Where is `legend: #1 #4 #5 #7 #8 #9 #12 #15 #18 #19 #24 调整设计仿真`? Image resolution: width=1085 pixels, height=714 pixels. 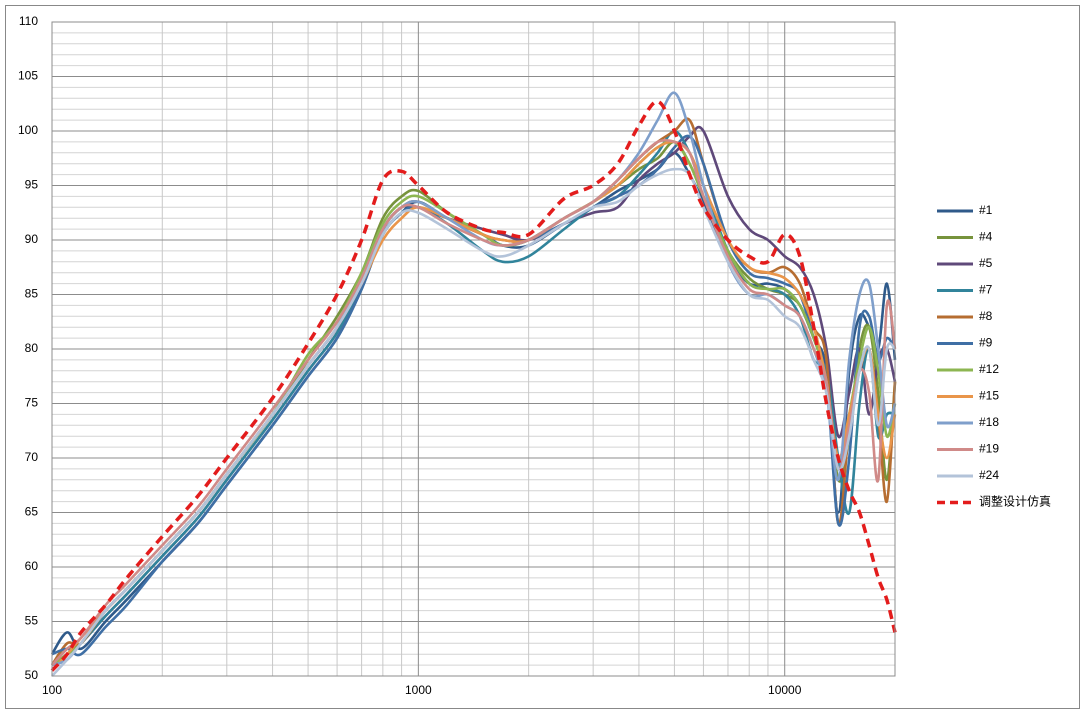
legend: #1 #4 #5 #7 #8 #9 #12 #15 #18 #19 #24 调整设计仿真 is located at coordinates (994, 356).